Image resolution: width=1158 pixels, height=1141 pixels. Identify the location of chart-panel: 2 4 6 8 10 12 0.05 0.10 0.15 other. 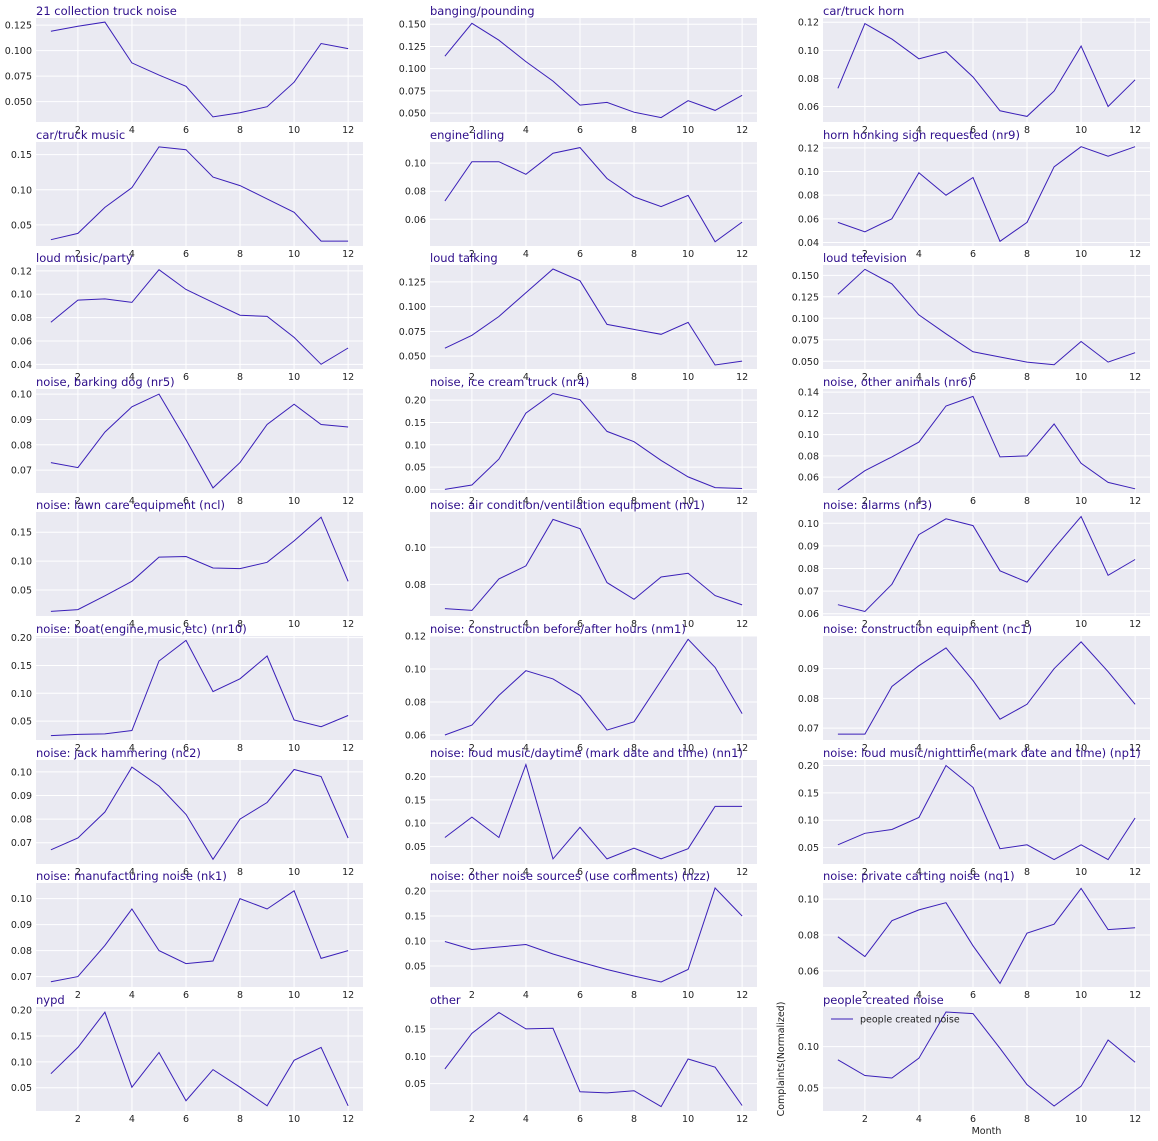
(578, 1057).